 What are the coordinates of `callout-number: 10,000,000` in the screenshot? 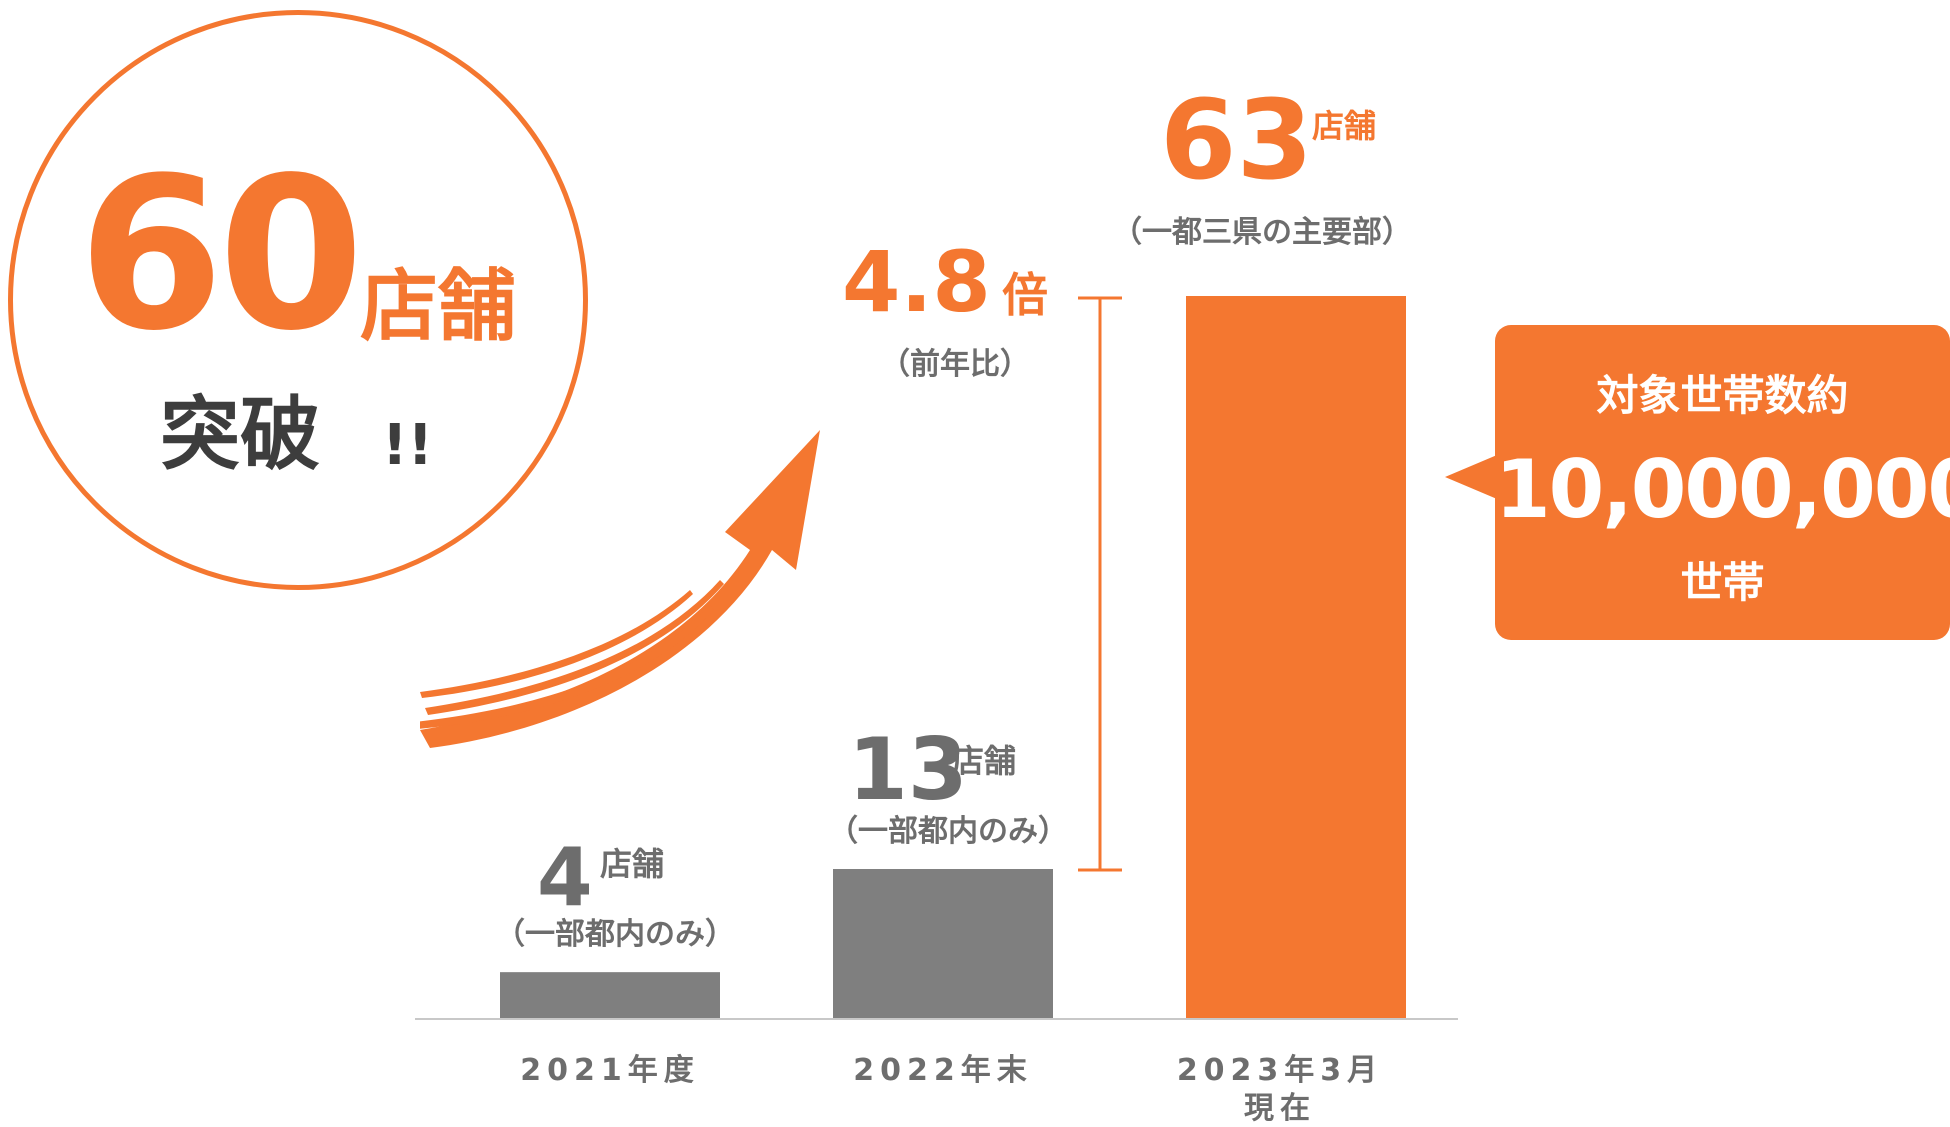 It's located at (1722, 489).